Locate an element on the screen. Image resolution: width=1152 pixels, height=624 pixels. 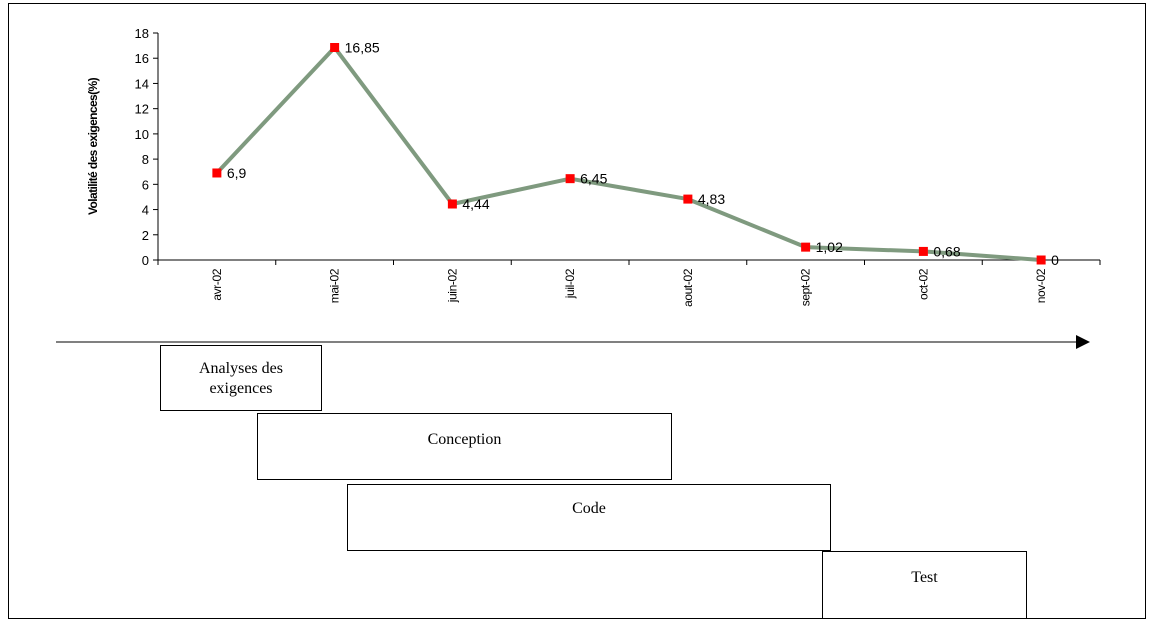
data-point-label: 0 is located at coordinates (1055, 260).